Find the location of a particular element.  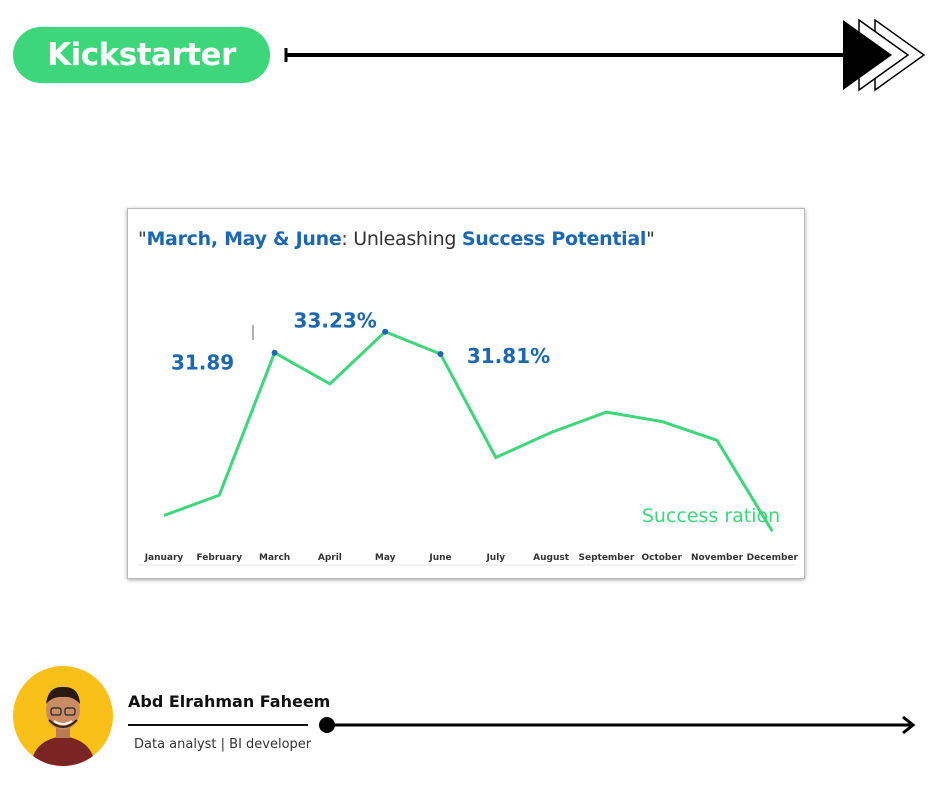

x-tick-label: May is located at coordinates (385, 558).